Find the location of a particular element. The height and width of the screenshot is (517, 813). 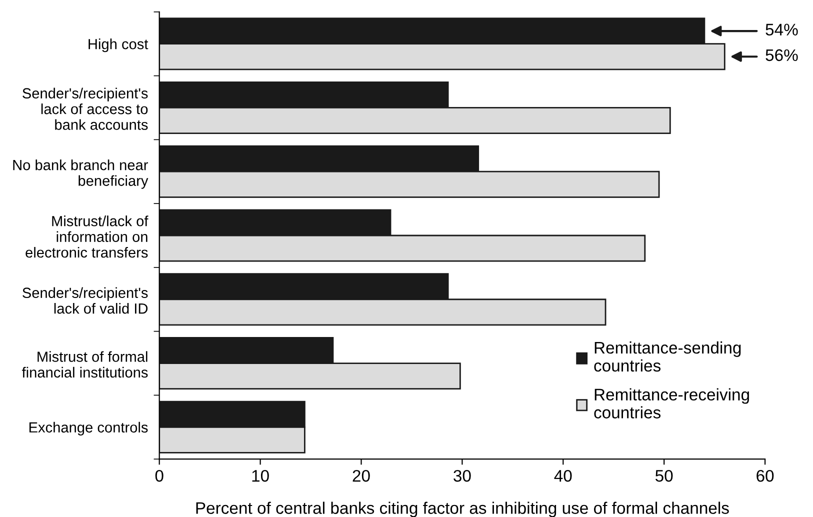

legend-label: Remittance-receiving countries is located at coordinates (671, 403).